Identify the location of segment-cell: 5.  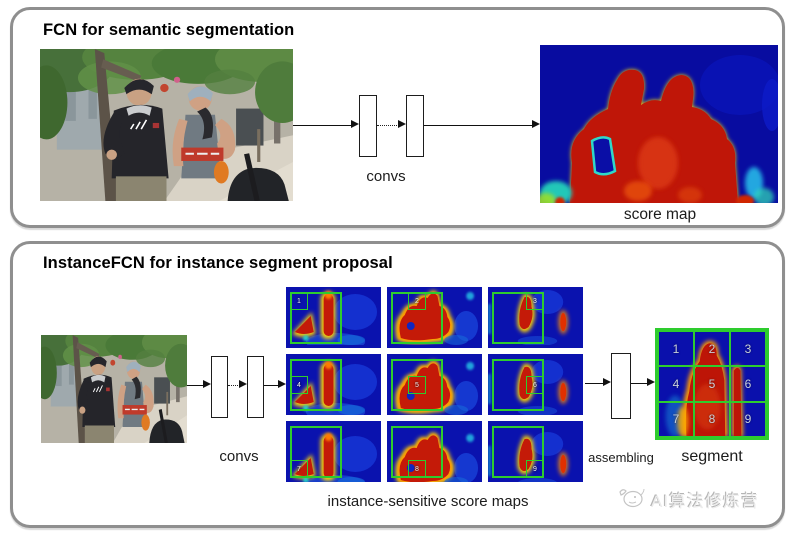
(712, 384).